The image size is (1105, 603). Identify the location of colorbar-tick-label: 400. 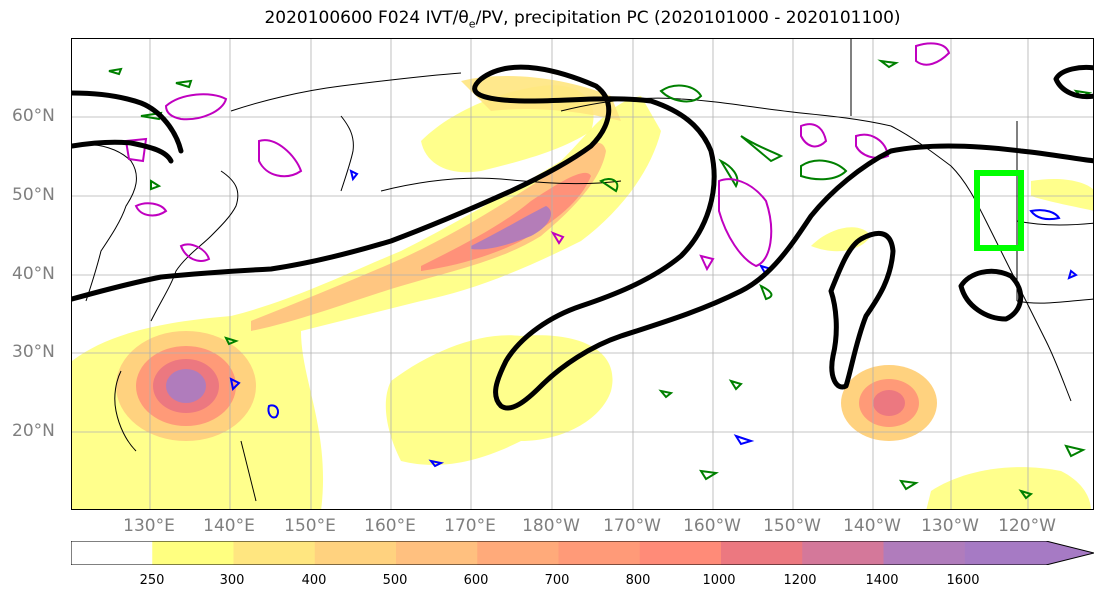
(314, 580).